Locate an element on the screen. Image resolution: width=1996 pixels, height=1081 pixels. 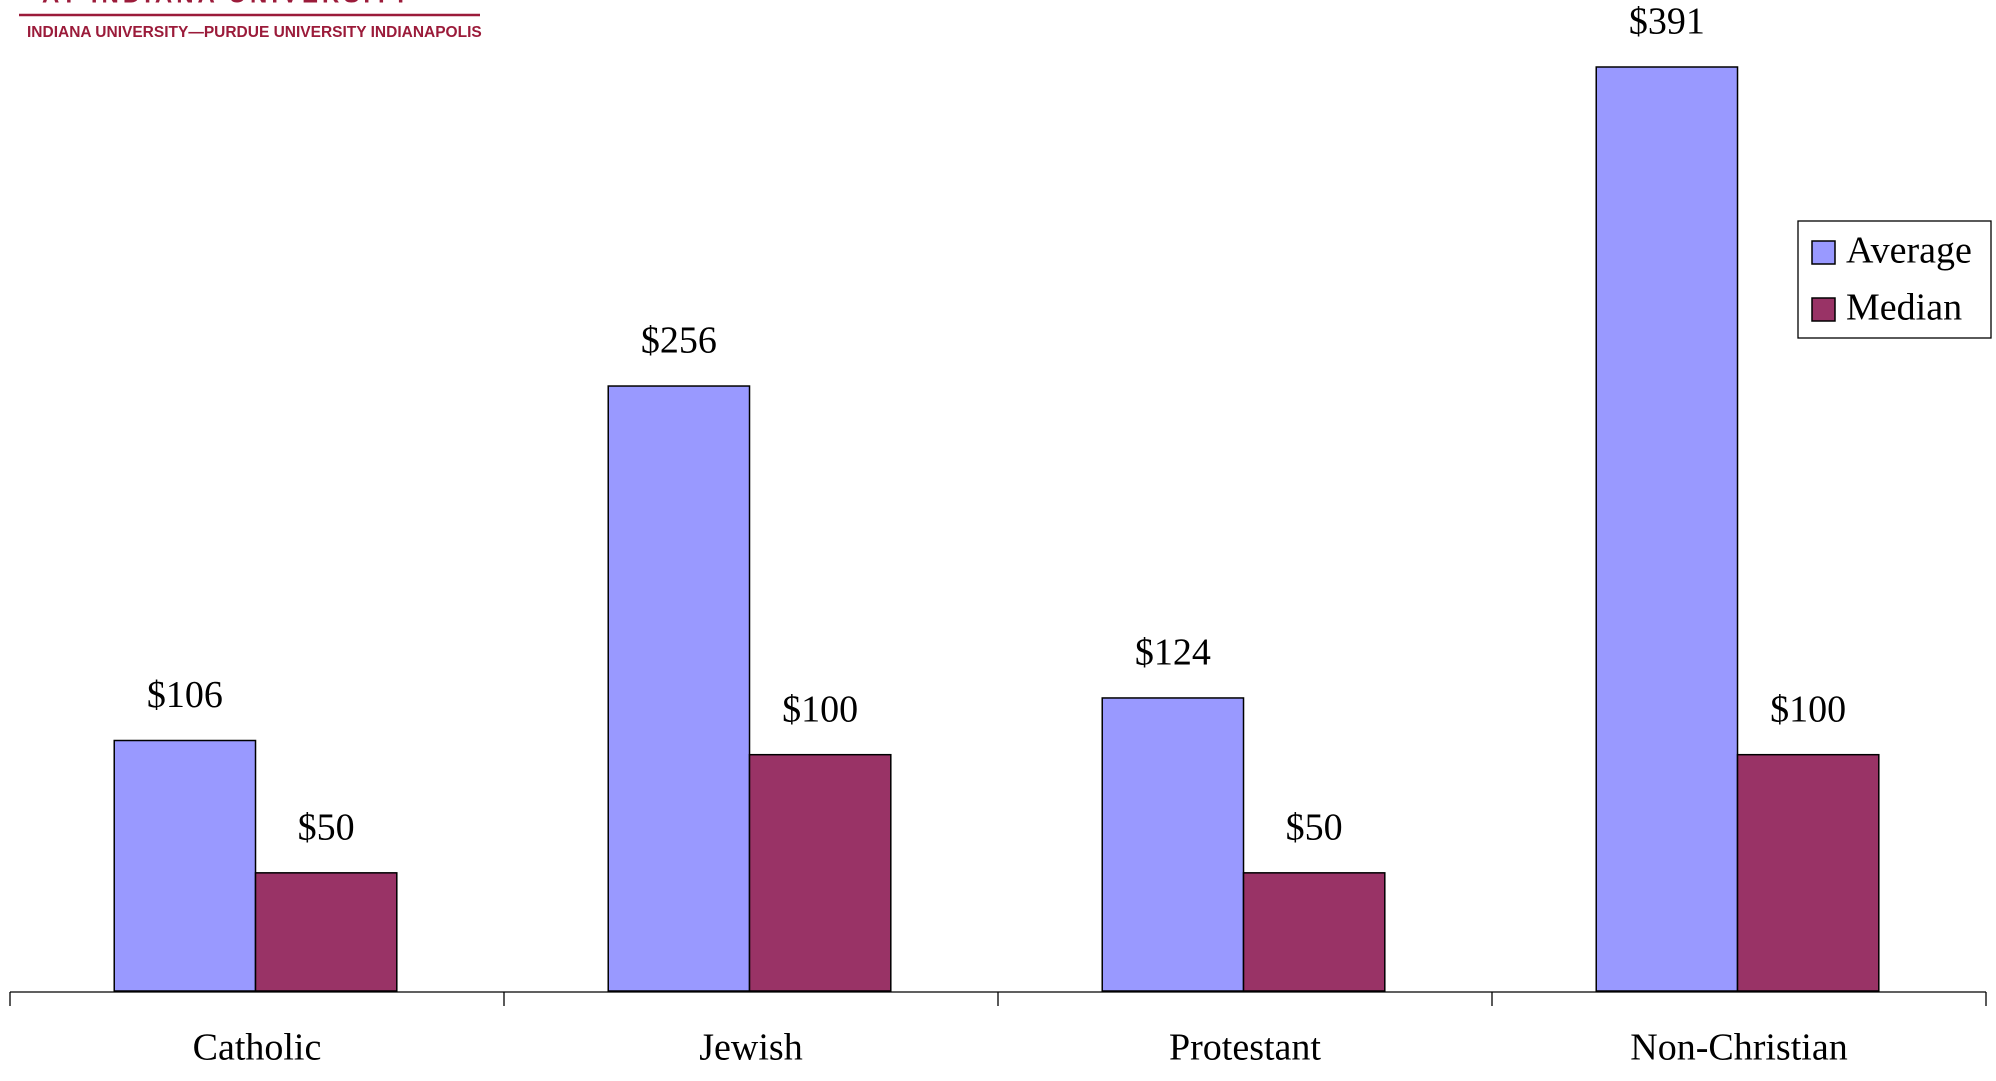
data-label: $256 is located at coordinates (679, 341).